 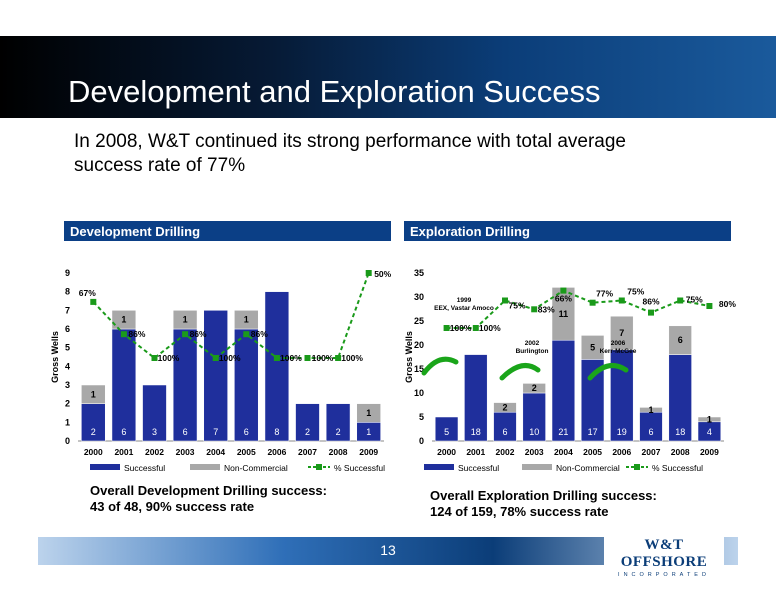 I want to click on x-tick-label: 2001, so click(x=123, y=452).